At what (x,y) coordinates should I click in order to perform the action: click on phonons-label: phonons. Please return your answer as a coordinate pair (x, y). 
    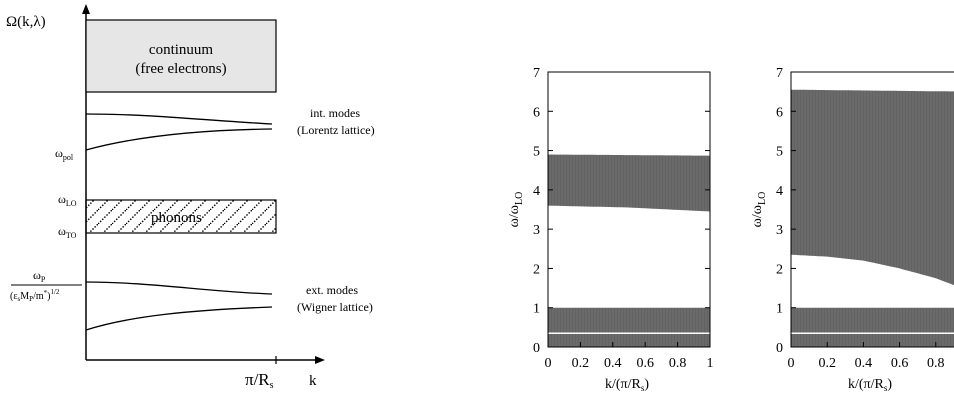
    Looking at the image, I should click on (176, 218).